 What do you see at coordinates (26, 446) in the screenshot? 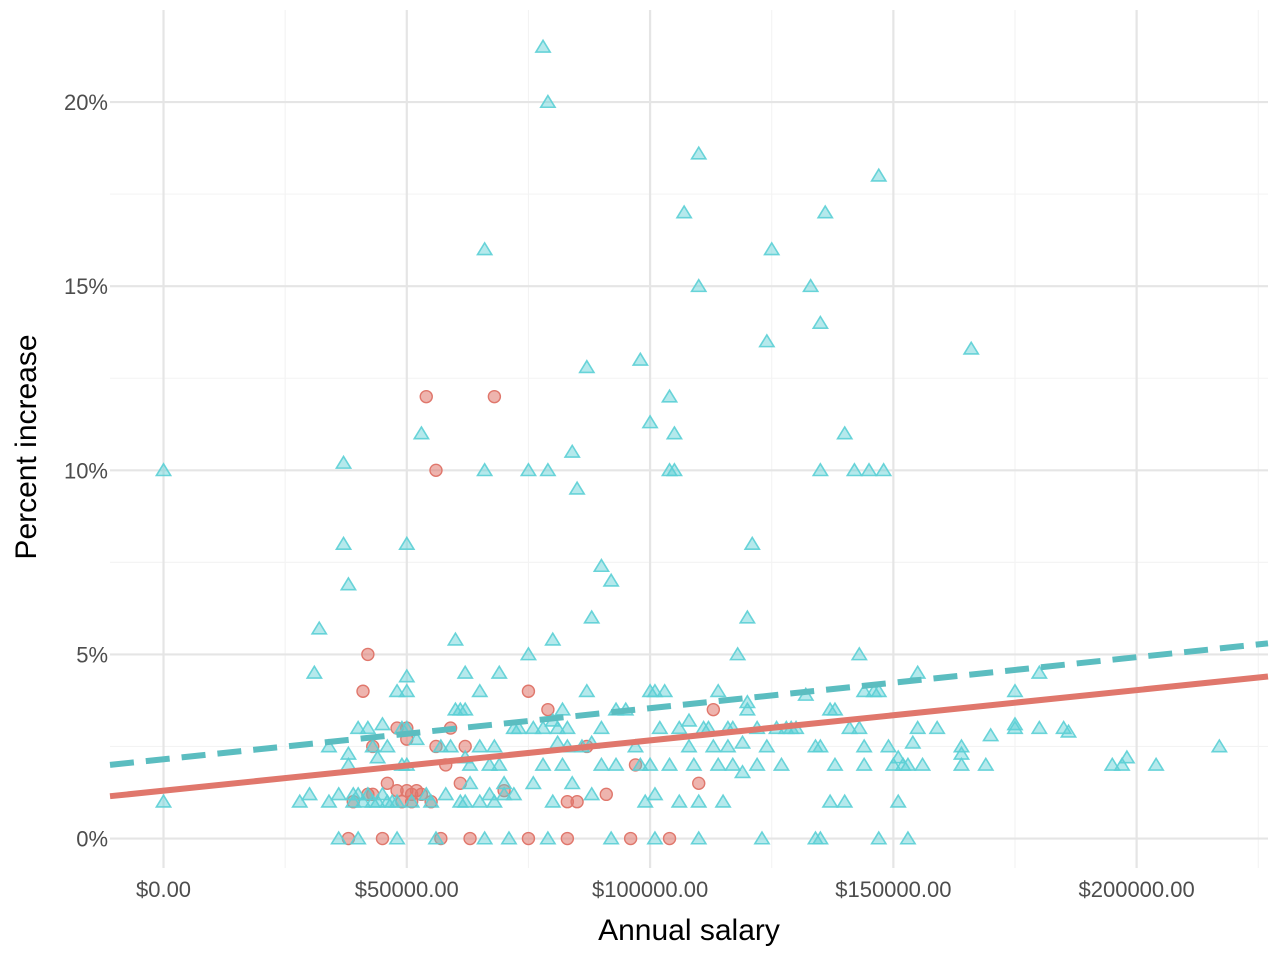
I see `y-axis-title: Percent increase` at bounding box center [26, 446].